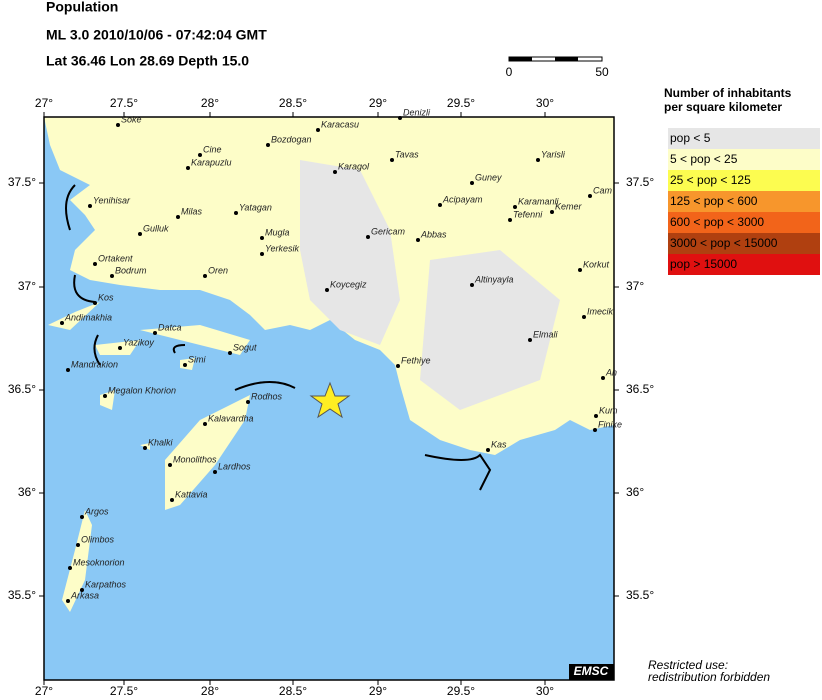  What do you see at coordinates (22, 595) in the screenshot?
I see `lat-label: 35.5°` at bounding box center [22, 595].